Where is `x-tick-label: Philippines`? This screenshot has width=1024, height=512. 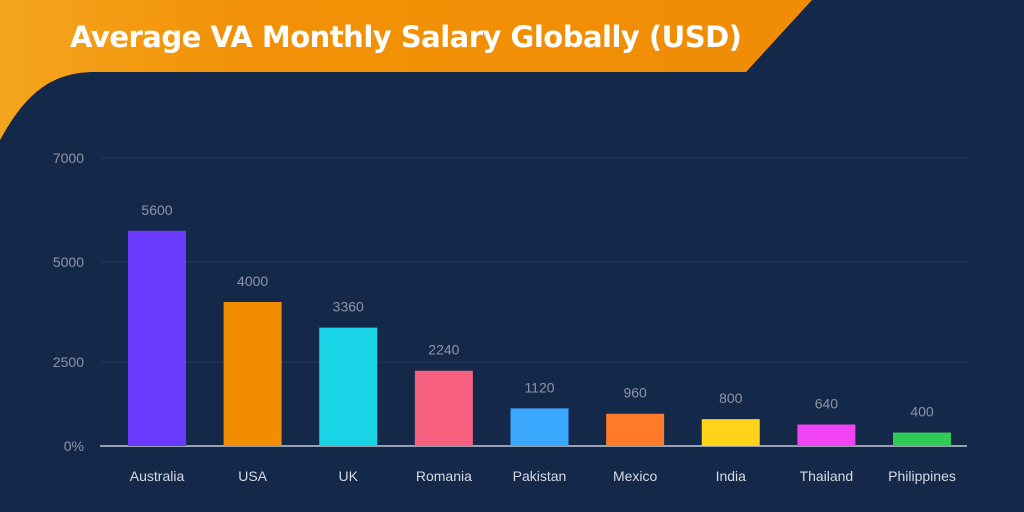 x-tick-label: Philippines is located at coordinates (922, 476).